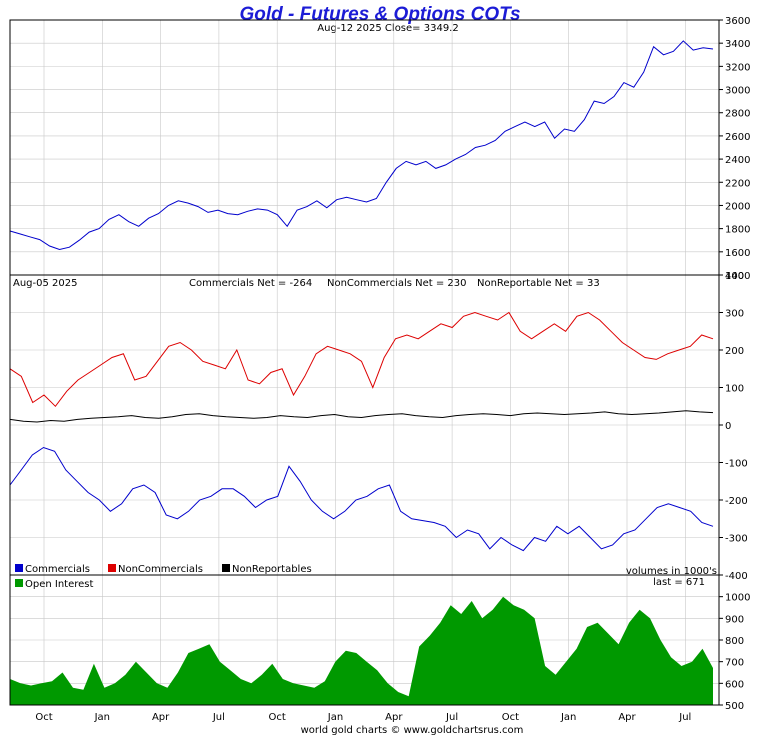  I want to click on nonreportables-series-line, so click(361, 416).